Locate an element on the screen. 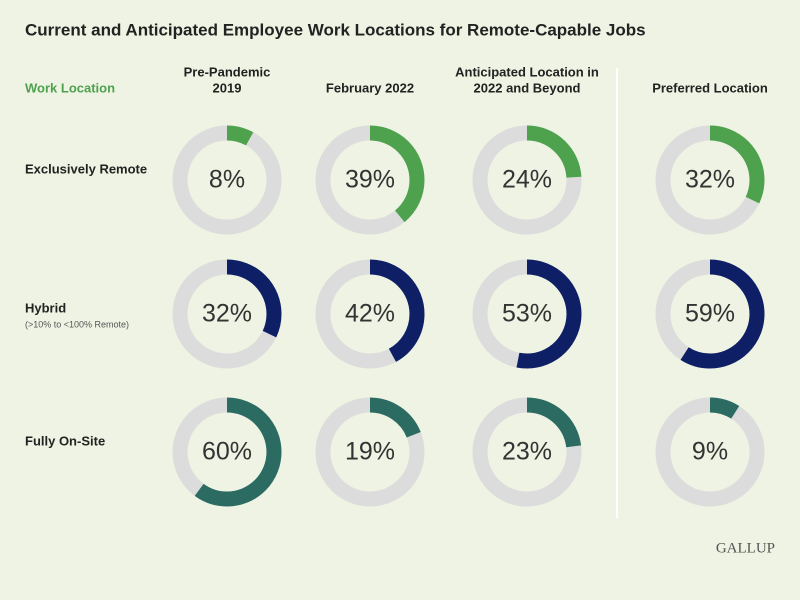  value-label: 53% is located at coordinates (527, 314).